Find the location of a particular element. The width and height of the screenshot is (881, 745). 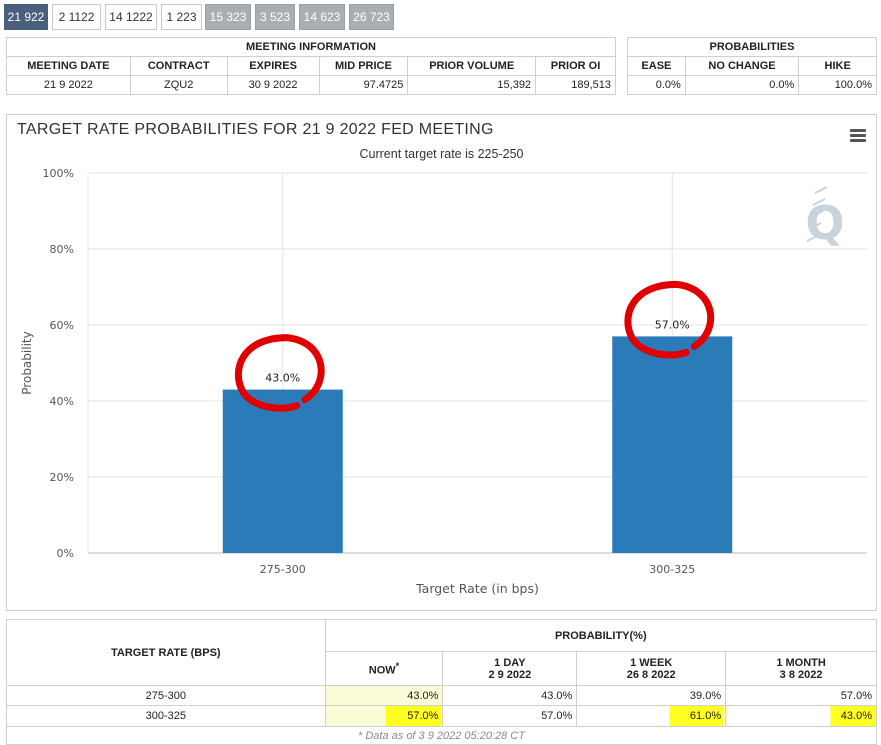

col-now-label: NOW is located at coordinates (382, 670).